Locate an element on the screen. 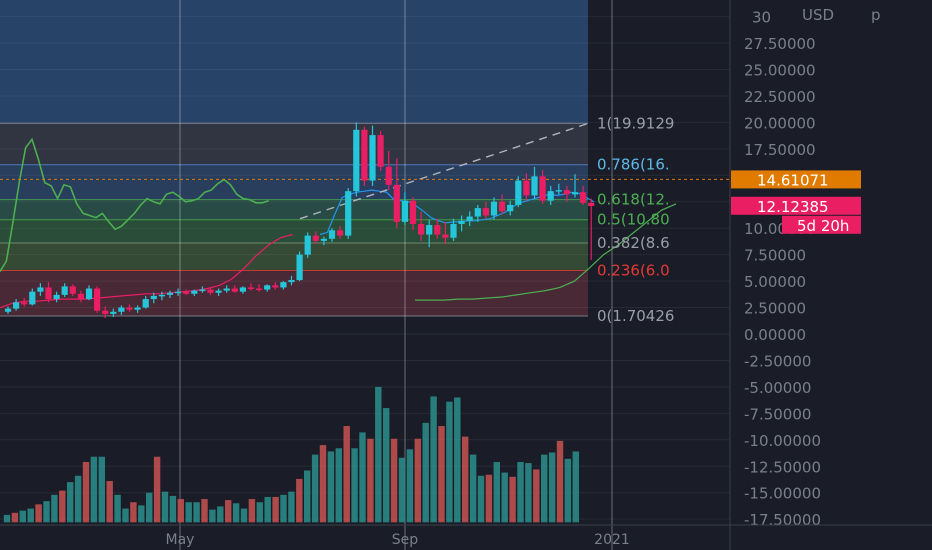  y-tick-label: 7.50000 is located at coordinates (775, 256).